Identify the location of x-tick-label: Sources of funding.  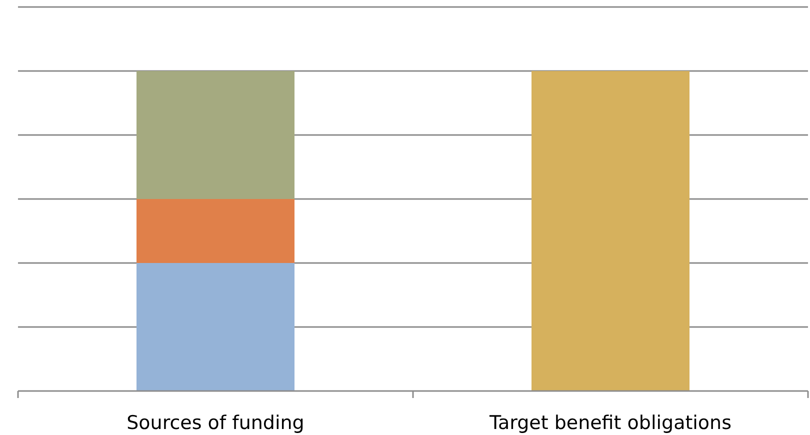
(215, 423).